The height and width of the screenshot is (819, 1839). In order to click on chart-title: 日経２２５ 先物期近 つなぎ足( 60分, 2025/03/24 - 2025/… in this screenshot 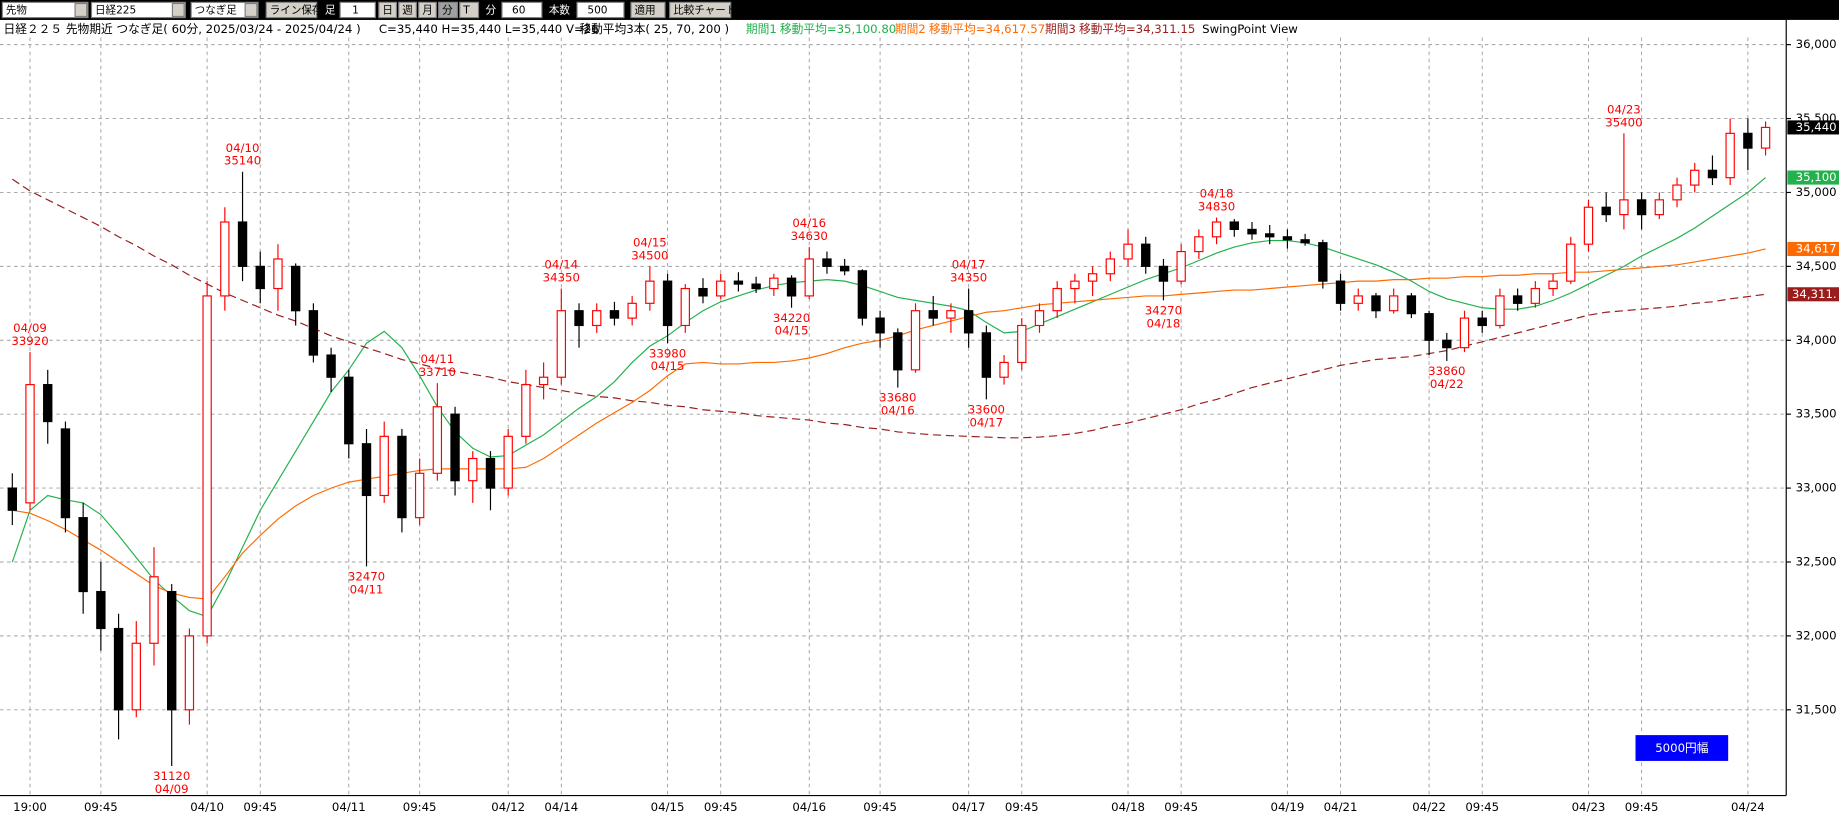, I will do `click(182, 29)`.